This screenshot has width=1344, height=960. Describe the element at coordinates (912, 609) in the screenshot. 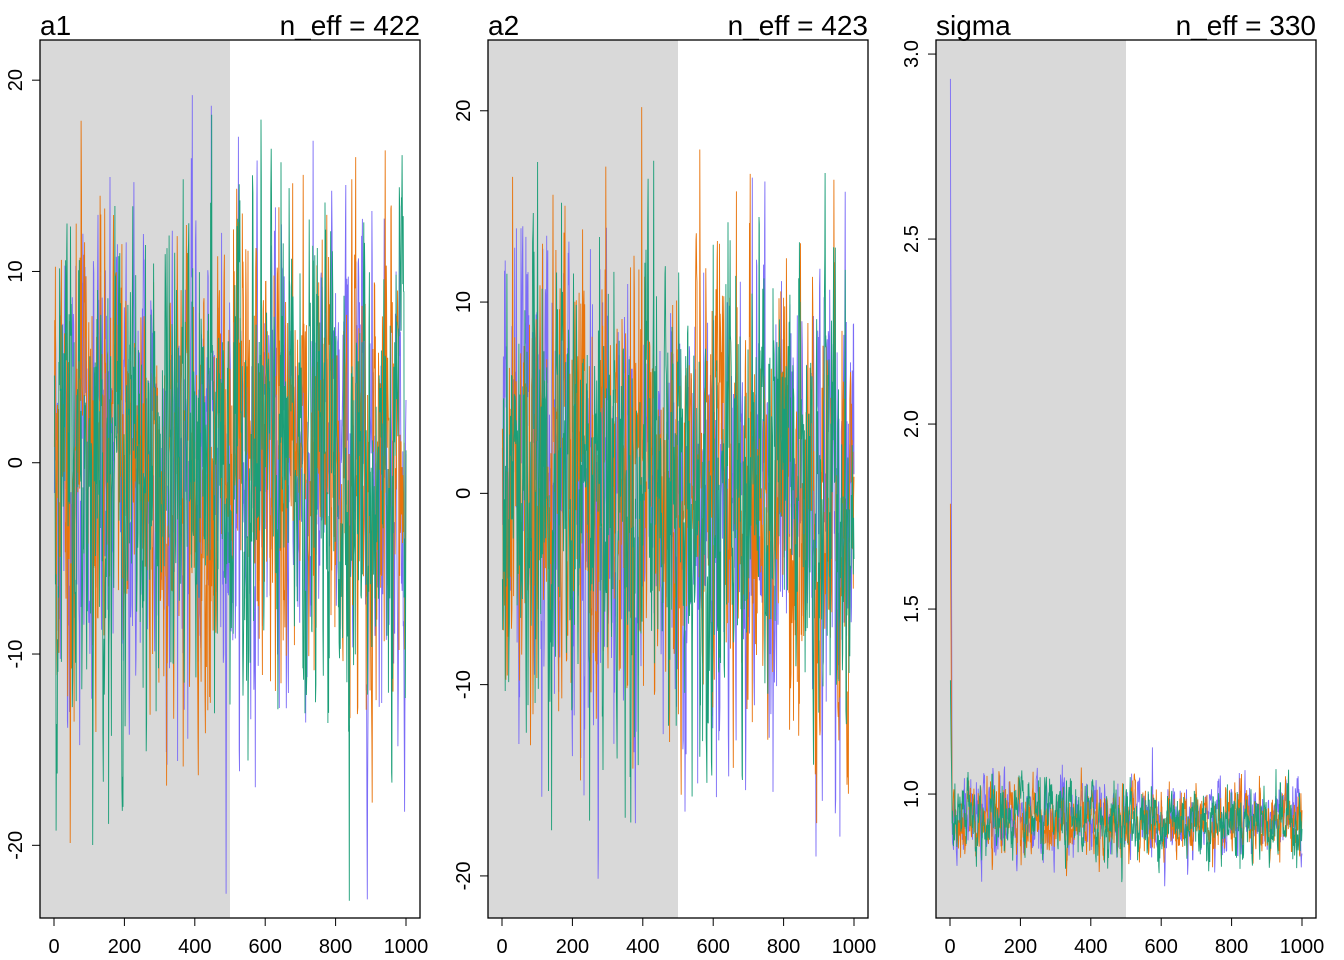

I see `y-tick-label: 1.5` at that location.